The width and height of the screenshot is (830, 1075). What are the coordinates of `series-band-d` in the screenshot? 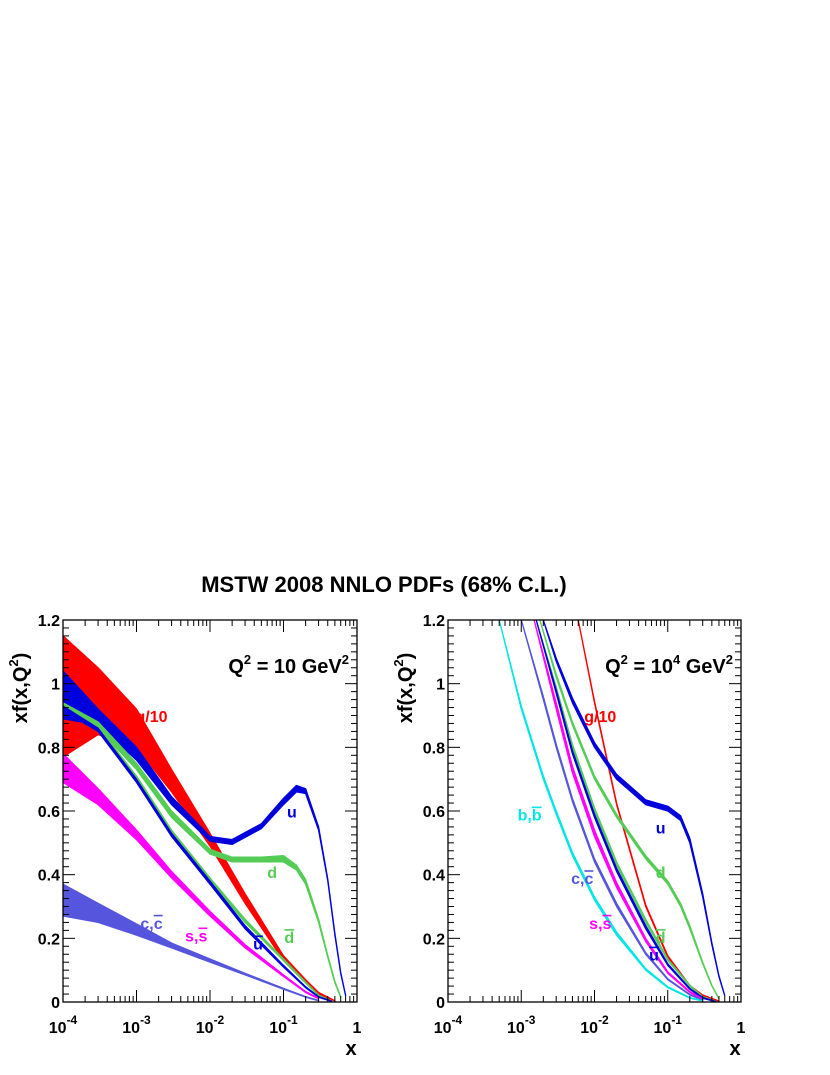 It's located at (202, 850).